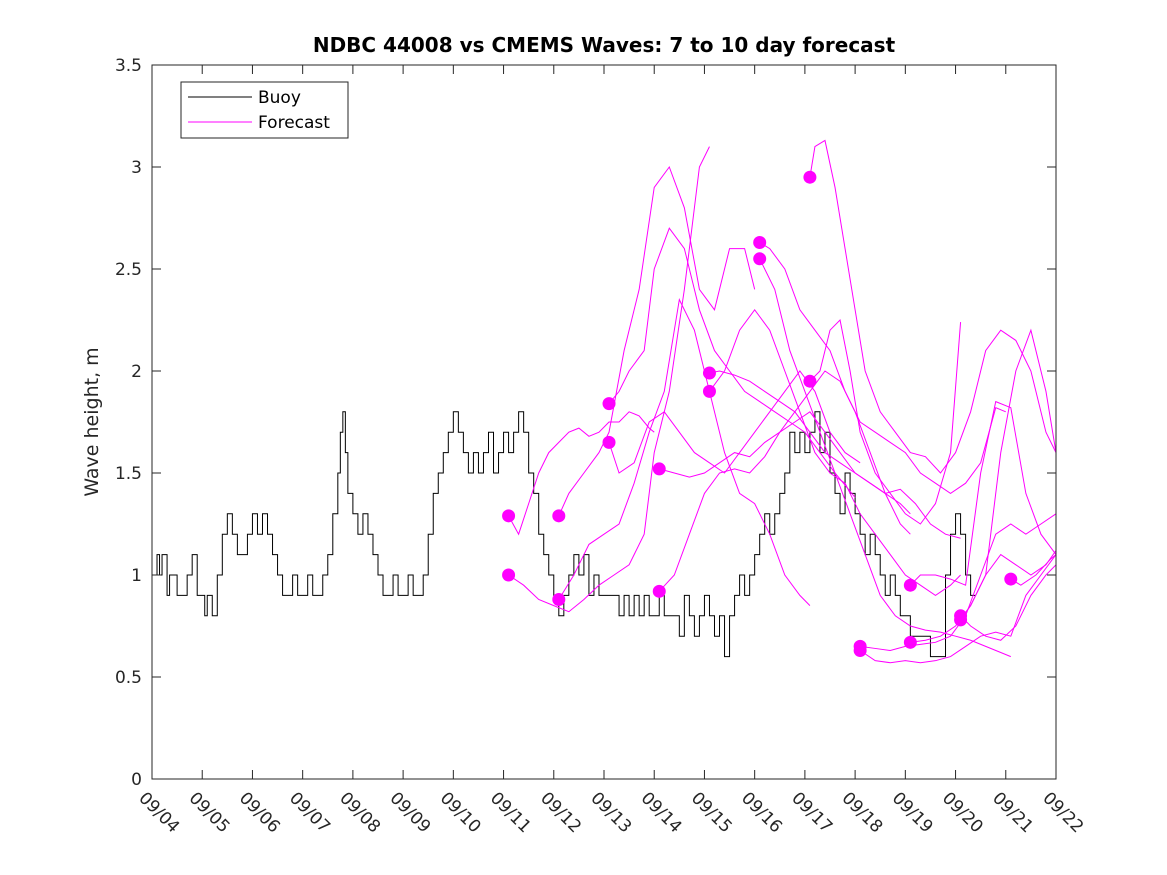  What do you see at coordinates (359, 812) in the screenshot?
I see `x-tick-label: 09/08` at bounding box center [359, 812].